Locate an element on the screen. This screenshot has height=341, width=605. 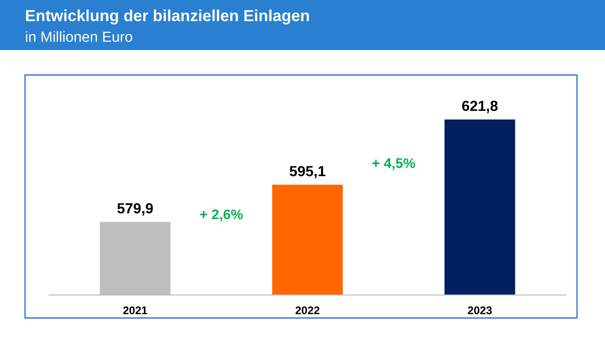
data-label: 621,8 is located at coordinates (480, 107).